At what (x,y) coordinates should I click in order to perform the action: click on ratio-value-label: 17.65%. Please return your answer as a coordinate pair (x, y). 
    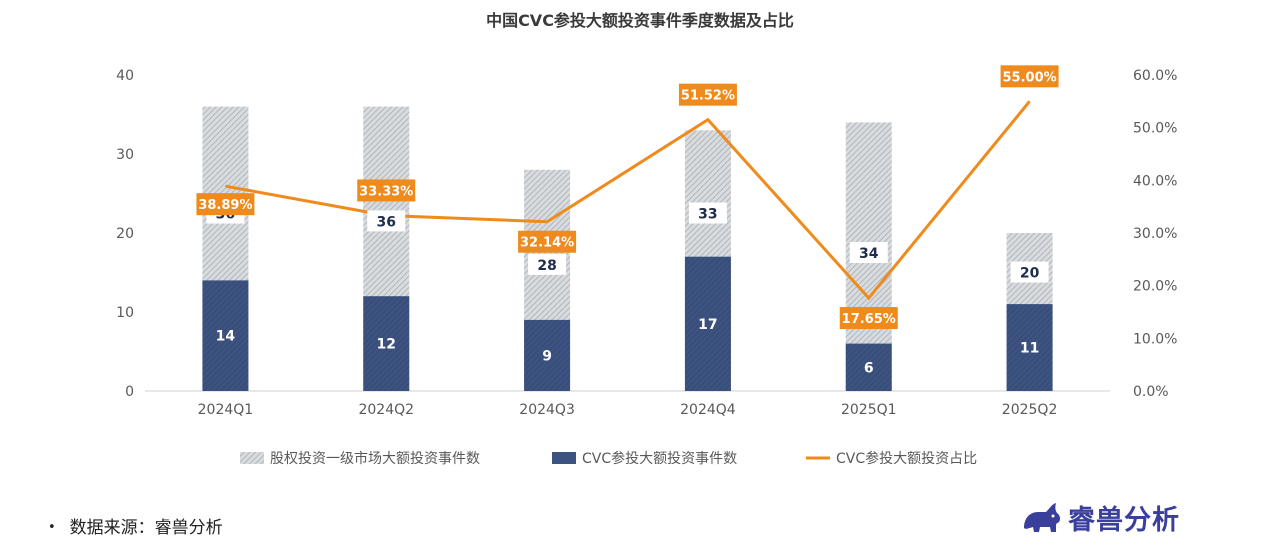
    Looking at the image, I should click on (869, 319).